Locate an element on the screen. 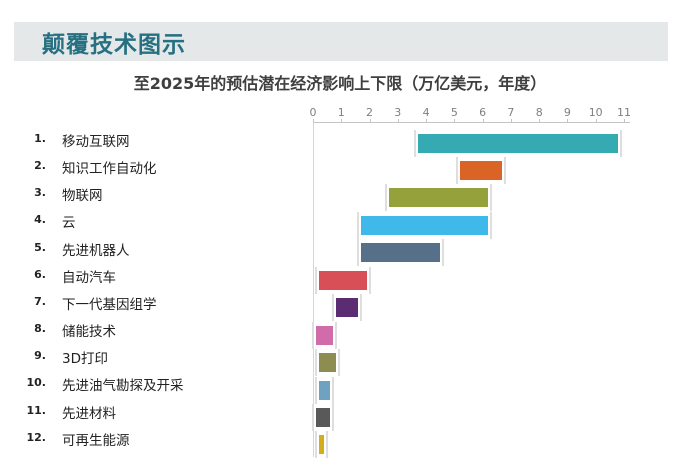 Image resolution: width=680 pixels, height=471 pixels. x-tick-label: 4 is located at coordinates (426, 112).